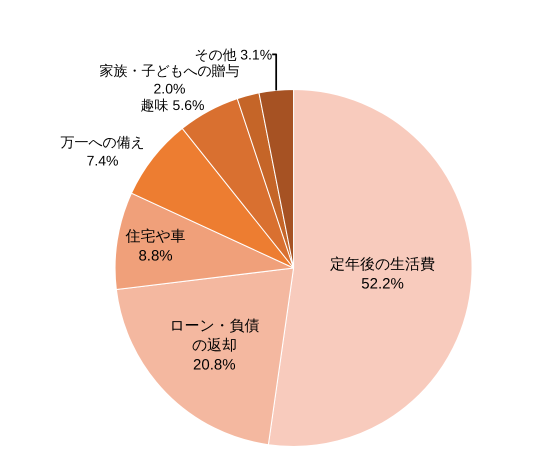 This screenshot has width=550, height=465. Describe the element at coordinates (155, 256) in the screenshot. I see `data-label: 8.8%` at that location.